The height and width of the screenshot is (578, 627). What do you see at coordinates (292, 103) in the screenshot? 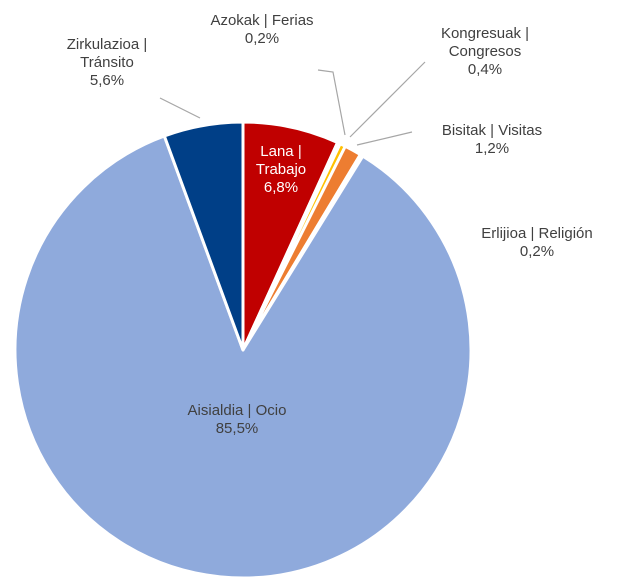
I see `leader-lines` at bounding box center [292, 103].